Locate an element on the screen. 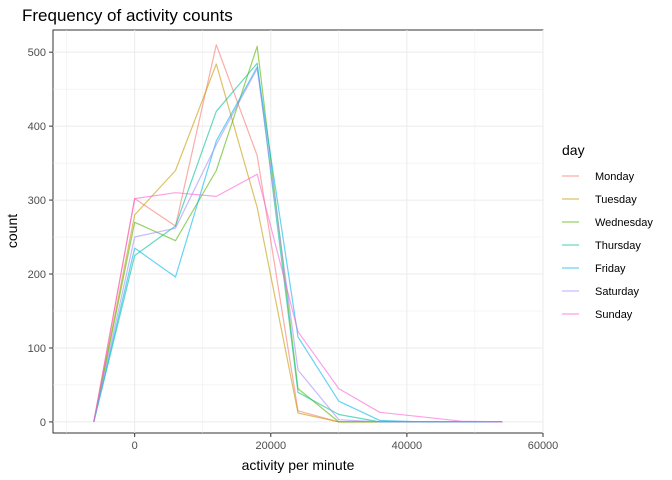 This screenshot has height=480, width=672. chart-title: Frequency of activity counts is located at coordinates (127, 15).